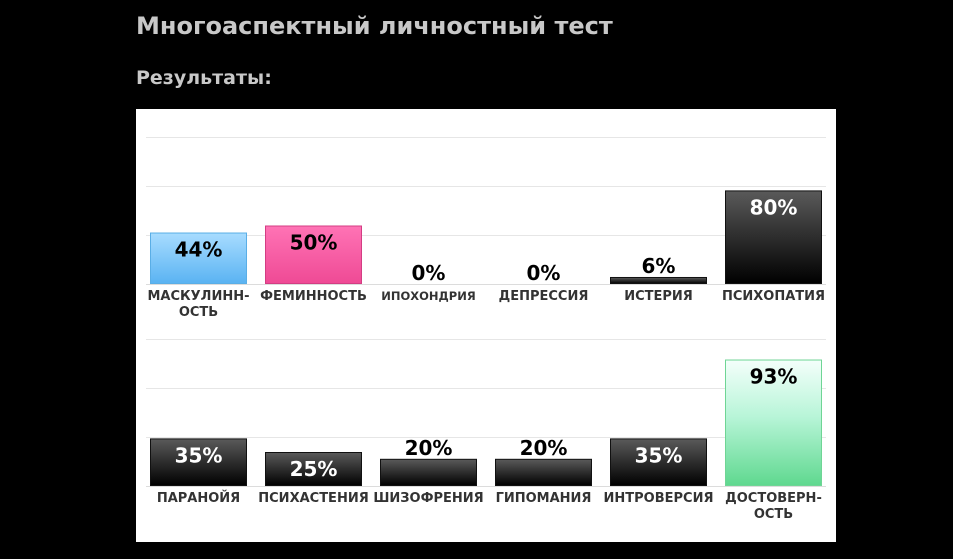  What do you see at coordinates (199, 250) in the screenshot?
I see `value-label: 44%` at bounding box center [199, 250].